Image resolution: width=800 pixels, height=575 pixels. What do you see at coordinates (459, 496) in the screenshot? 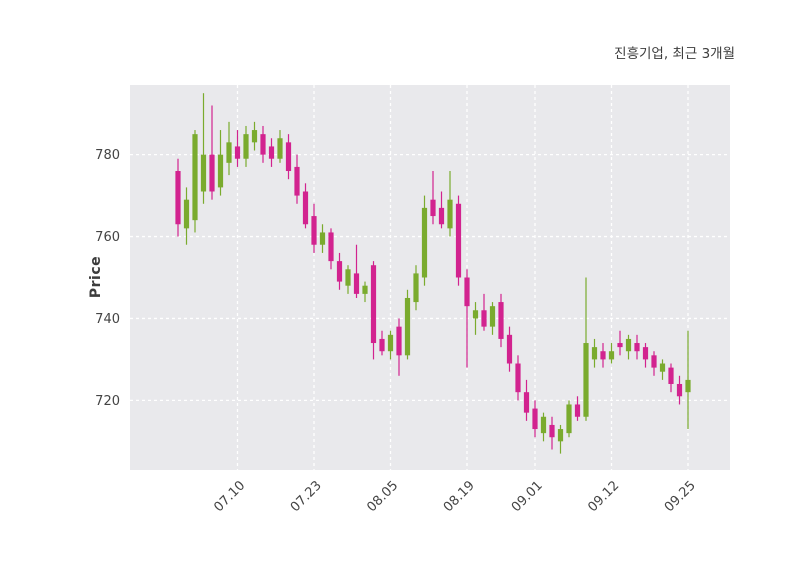
I see `x-tick-label: 08.19` at bounding box center [459, 496].